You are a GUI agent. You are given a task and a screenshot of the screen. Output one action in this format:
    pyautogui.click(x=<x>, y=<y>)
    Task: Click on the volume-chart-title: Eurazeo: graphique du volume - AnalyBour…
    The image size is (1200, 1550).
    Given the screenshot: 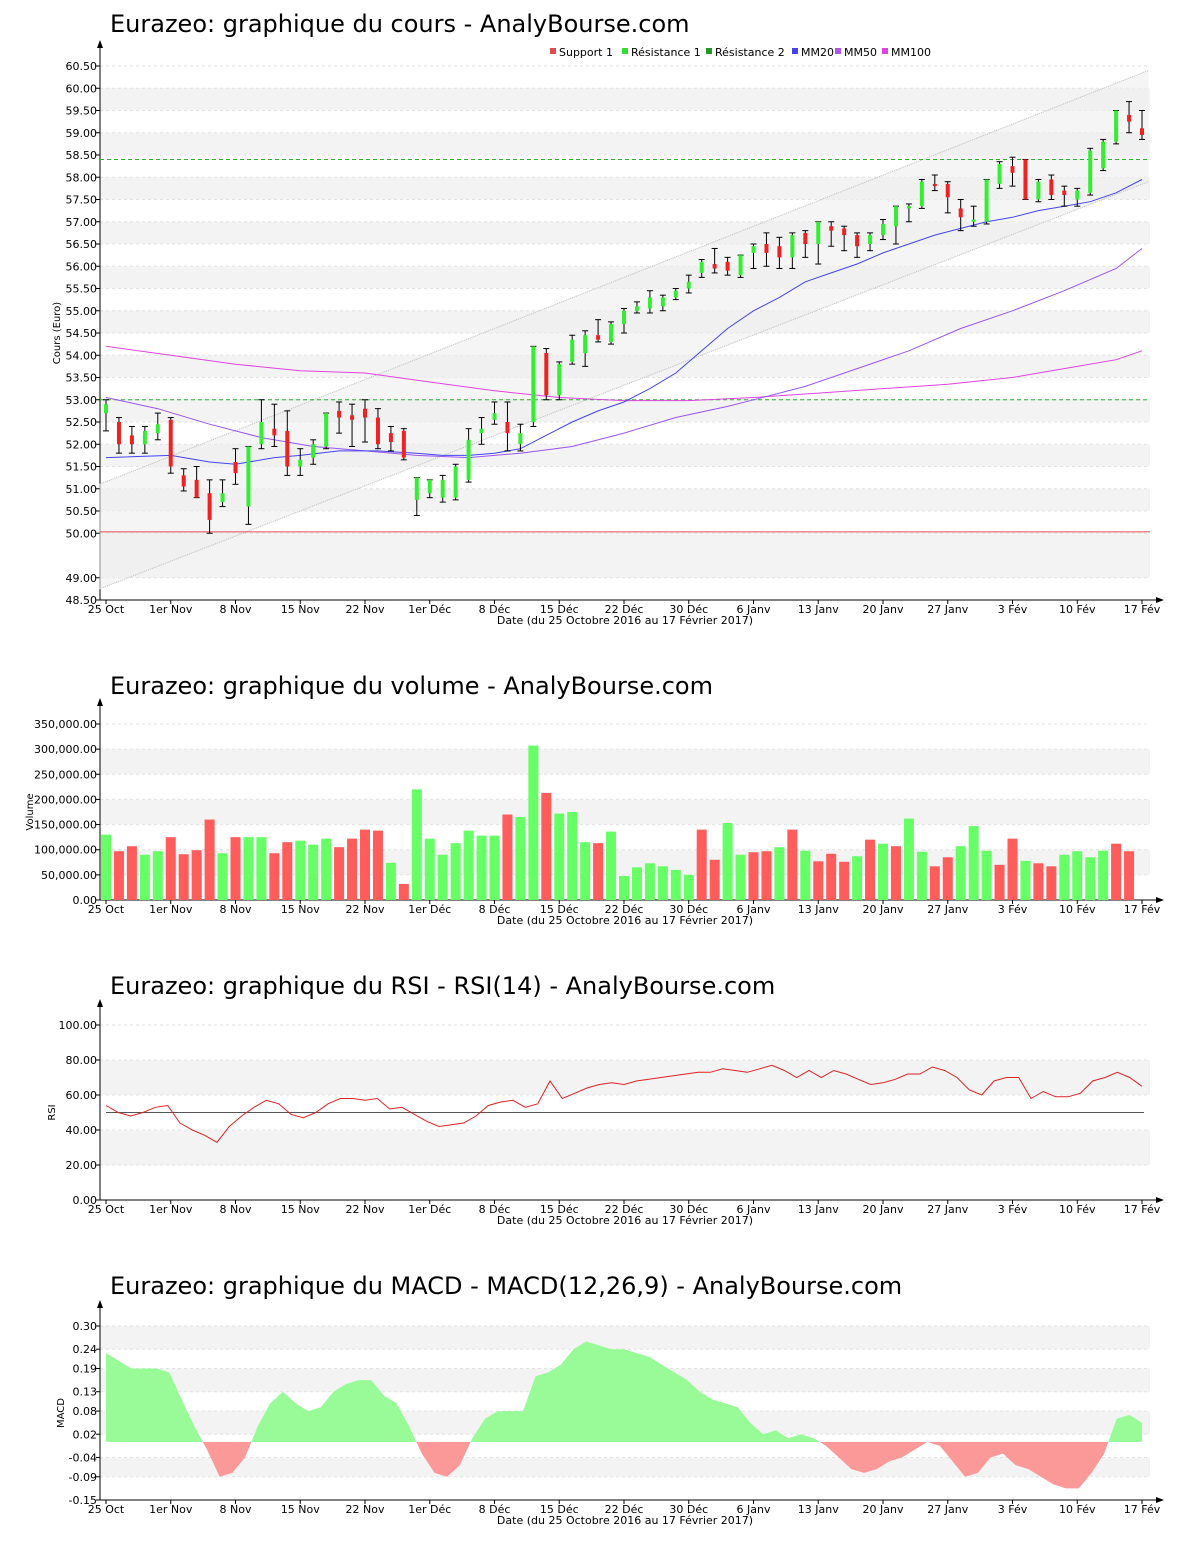 What is the action you would take?
    pyautogui.click(x=411, y=686)
    